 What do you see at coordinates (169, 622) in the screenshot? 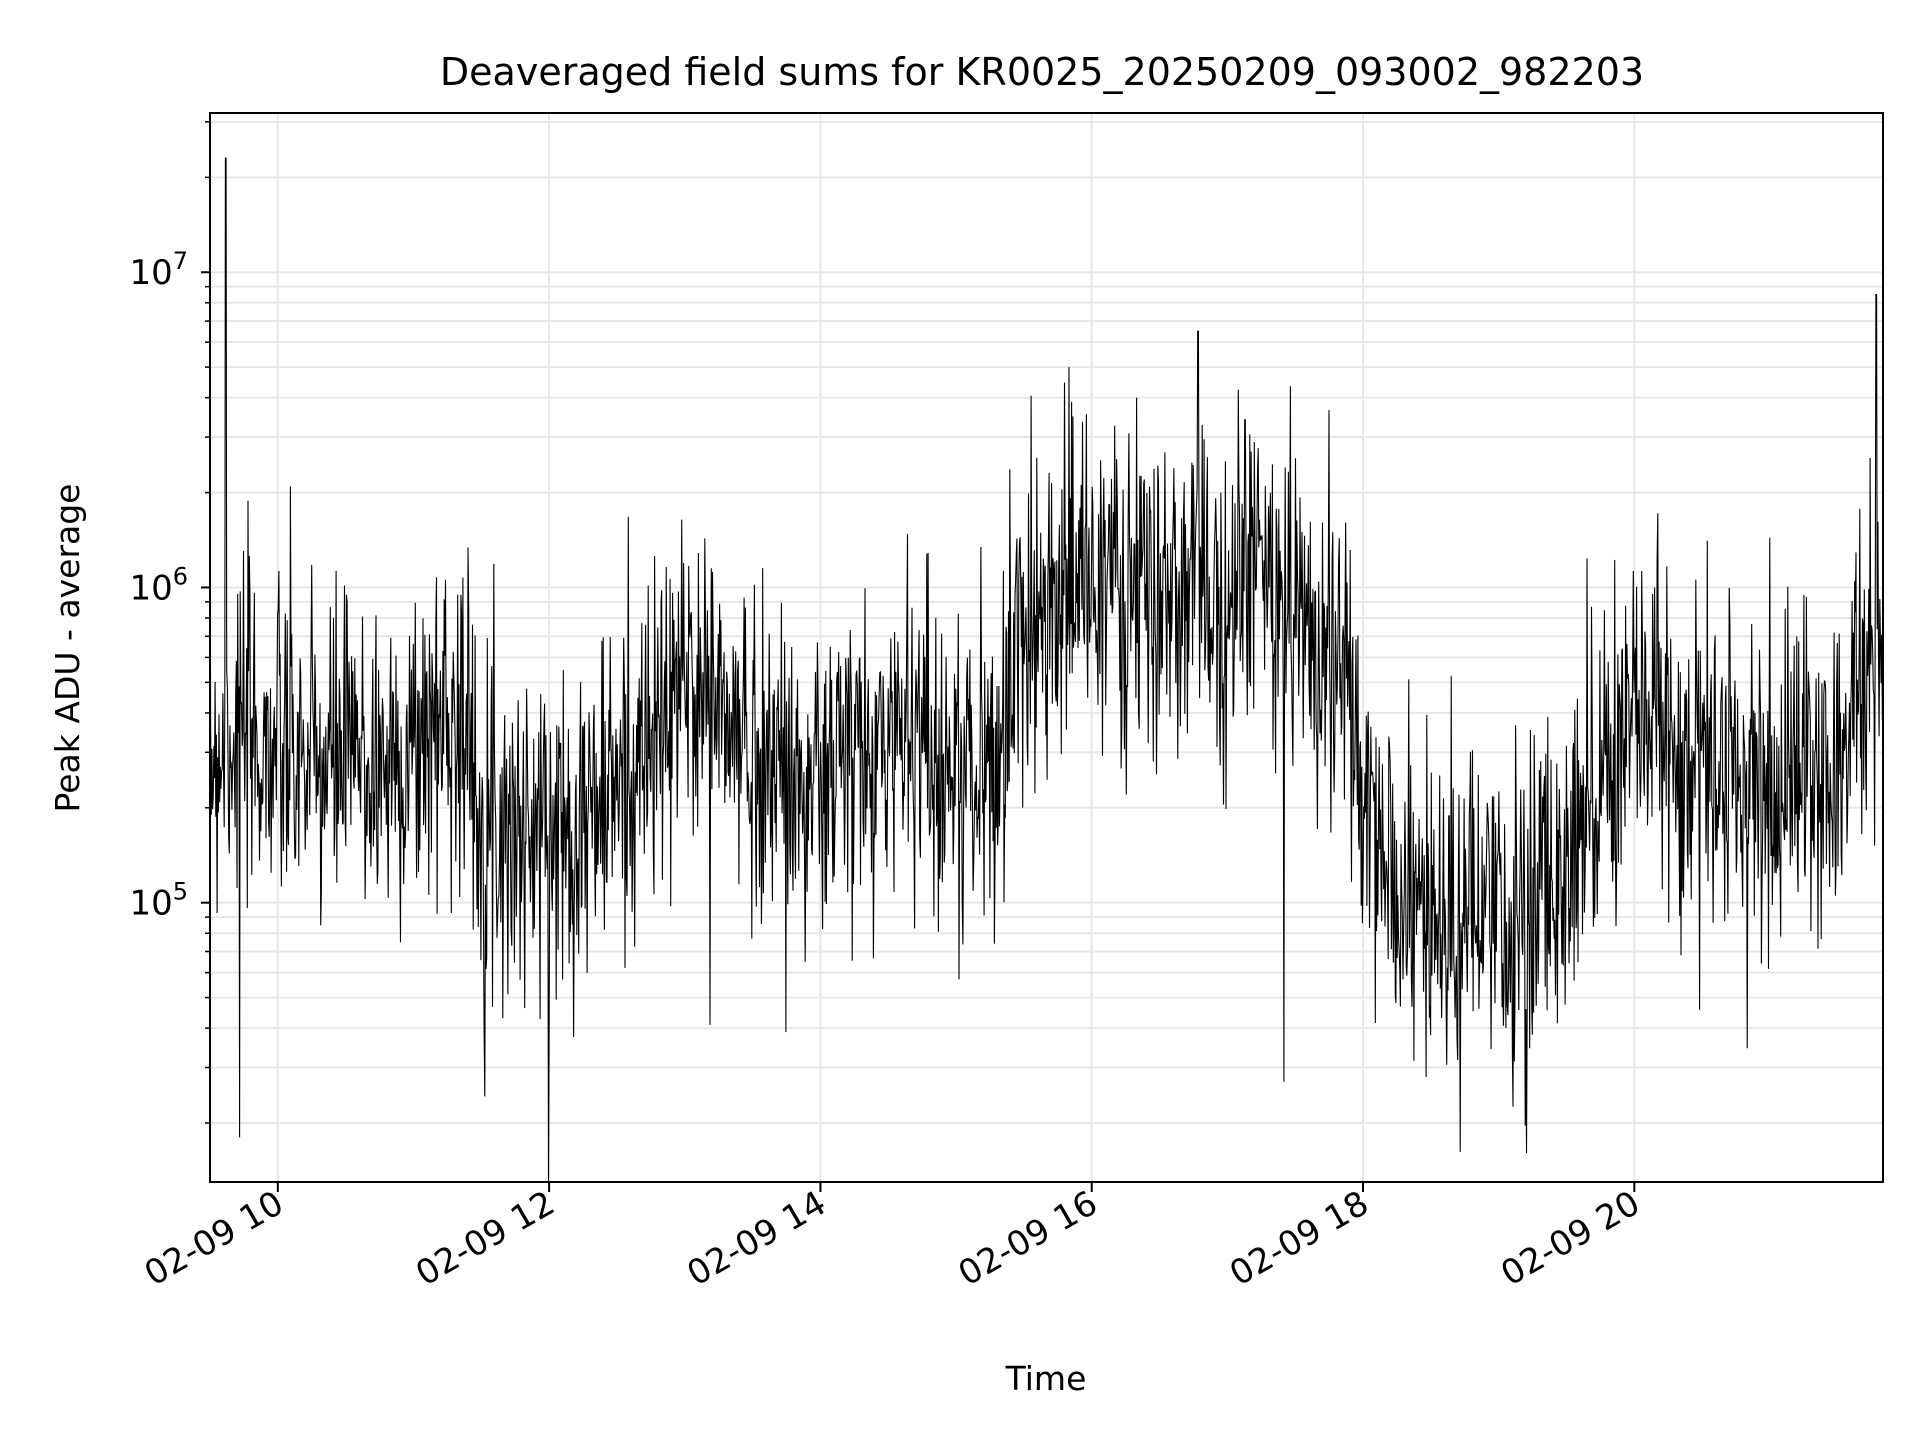
I see `y-axis: 10⁵ 10⁶ 10⁷` at bounding box center [169, 622].